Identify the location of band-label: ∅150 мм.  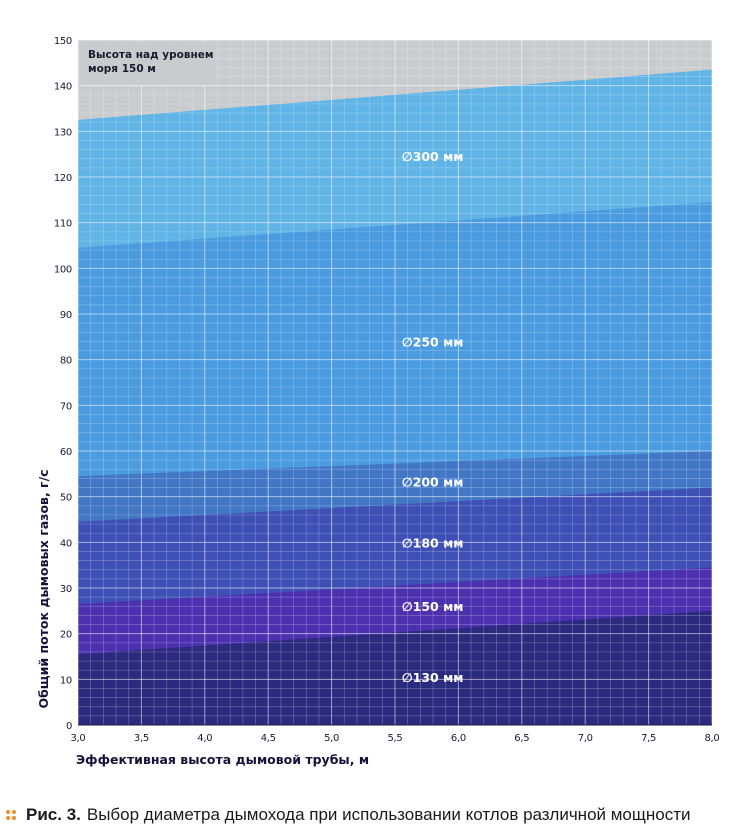
(433, 606).